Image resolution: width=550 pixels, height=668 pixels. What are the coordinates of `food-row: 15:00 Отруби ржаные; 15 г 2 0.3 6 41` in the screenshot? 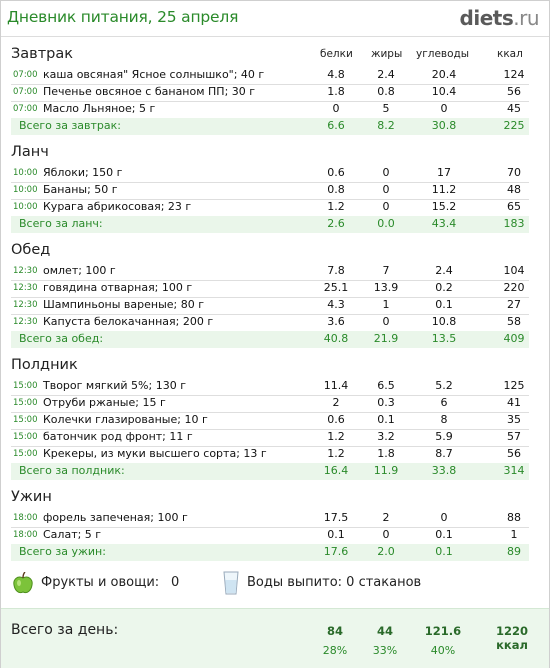 It's located at (270, 404).